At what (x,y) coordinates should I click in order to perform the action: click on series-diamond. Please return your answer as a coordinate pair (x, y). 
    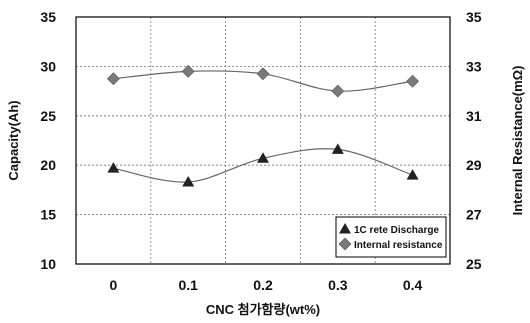
    Looking at the image, I should click on (263, 81).